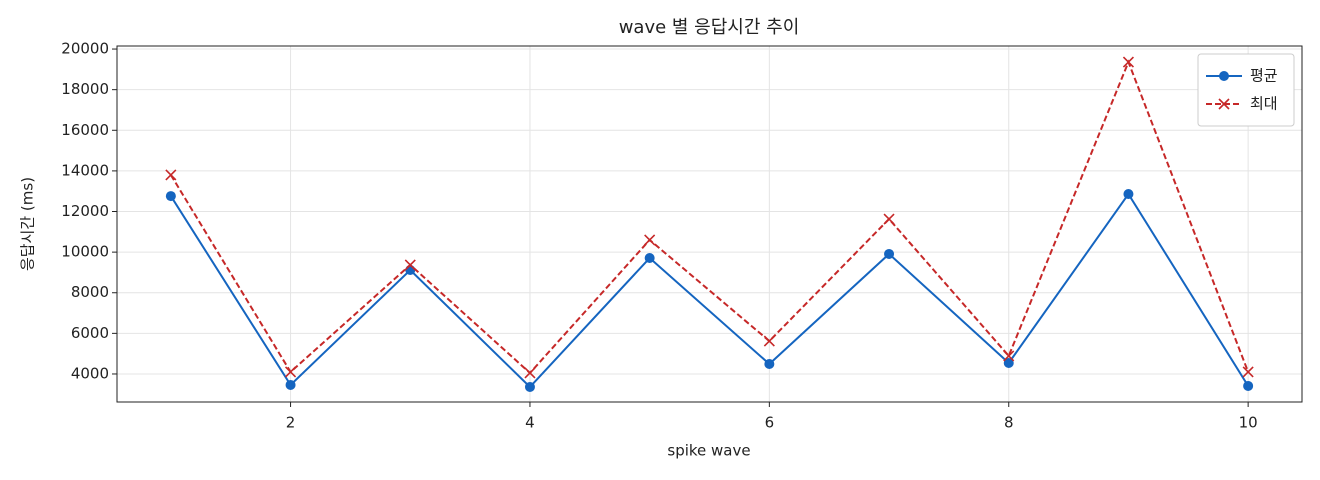  Describe the element at coordinates (90, 292) in the screenshot. I see `y-tick-label: 8000` at that location.